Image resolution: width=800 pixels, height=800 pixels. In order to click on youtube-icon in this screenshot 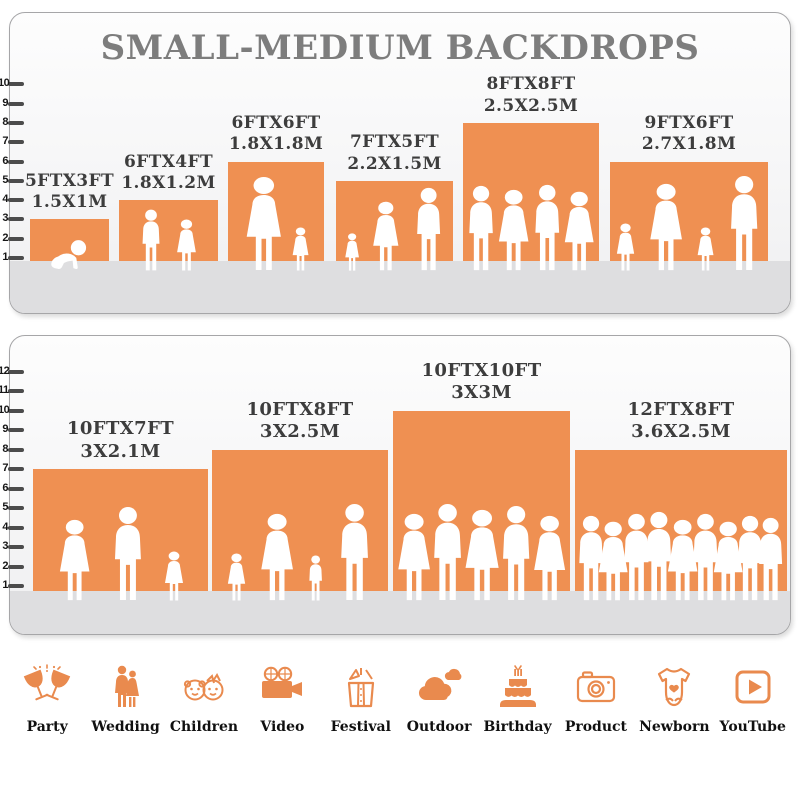, I will do `click(753, 687)`.